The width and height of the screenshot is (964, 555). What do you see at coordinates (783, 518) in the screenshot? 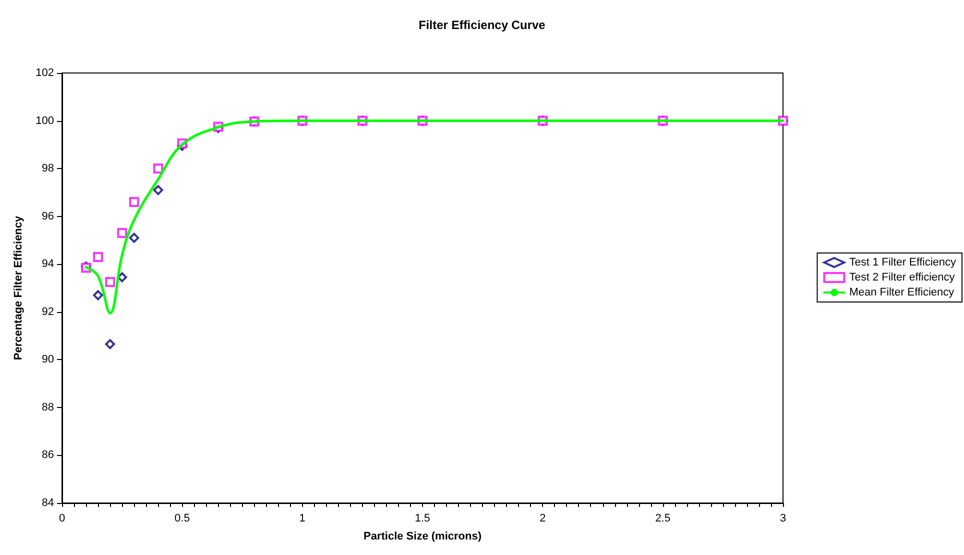
I see `x-tick-label: 3` at bounding box center [783, 518].